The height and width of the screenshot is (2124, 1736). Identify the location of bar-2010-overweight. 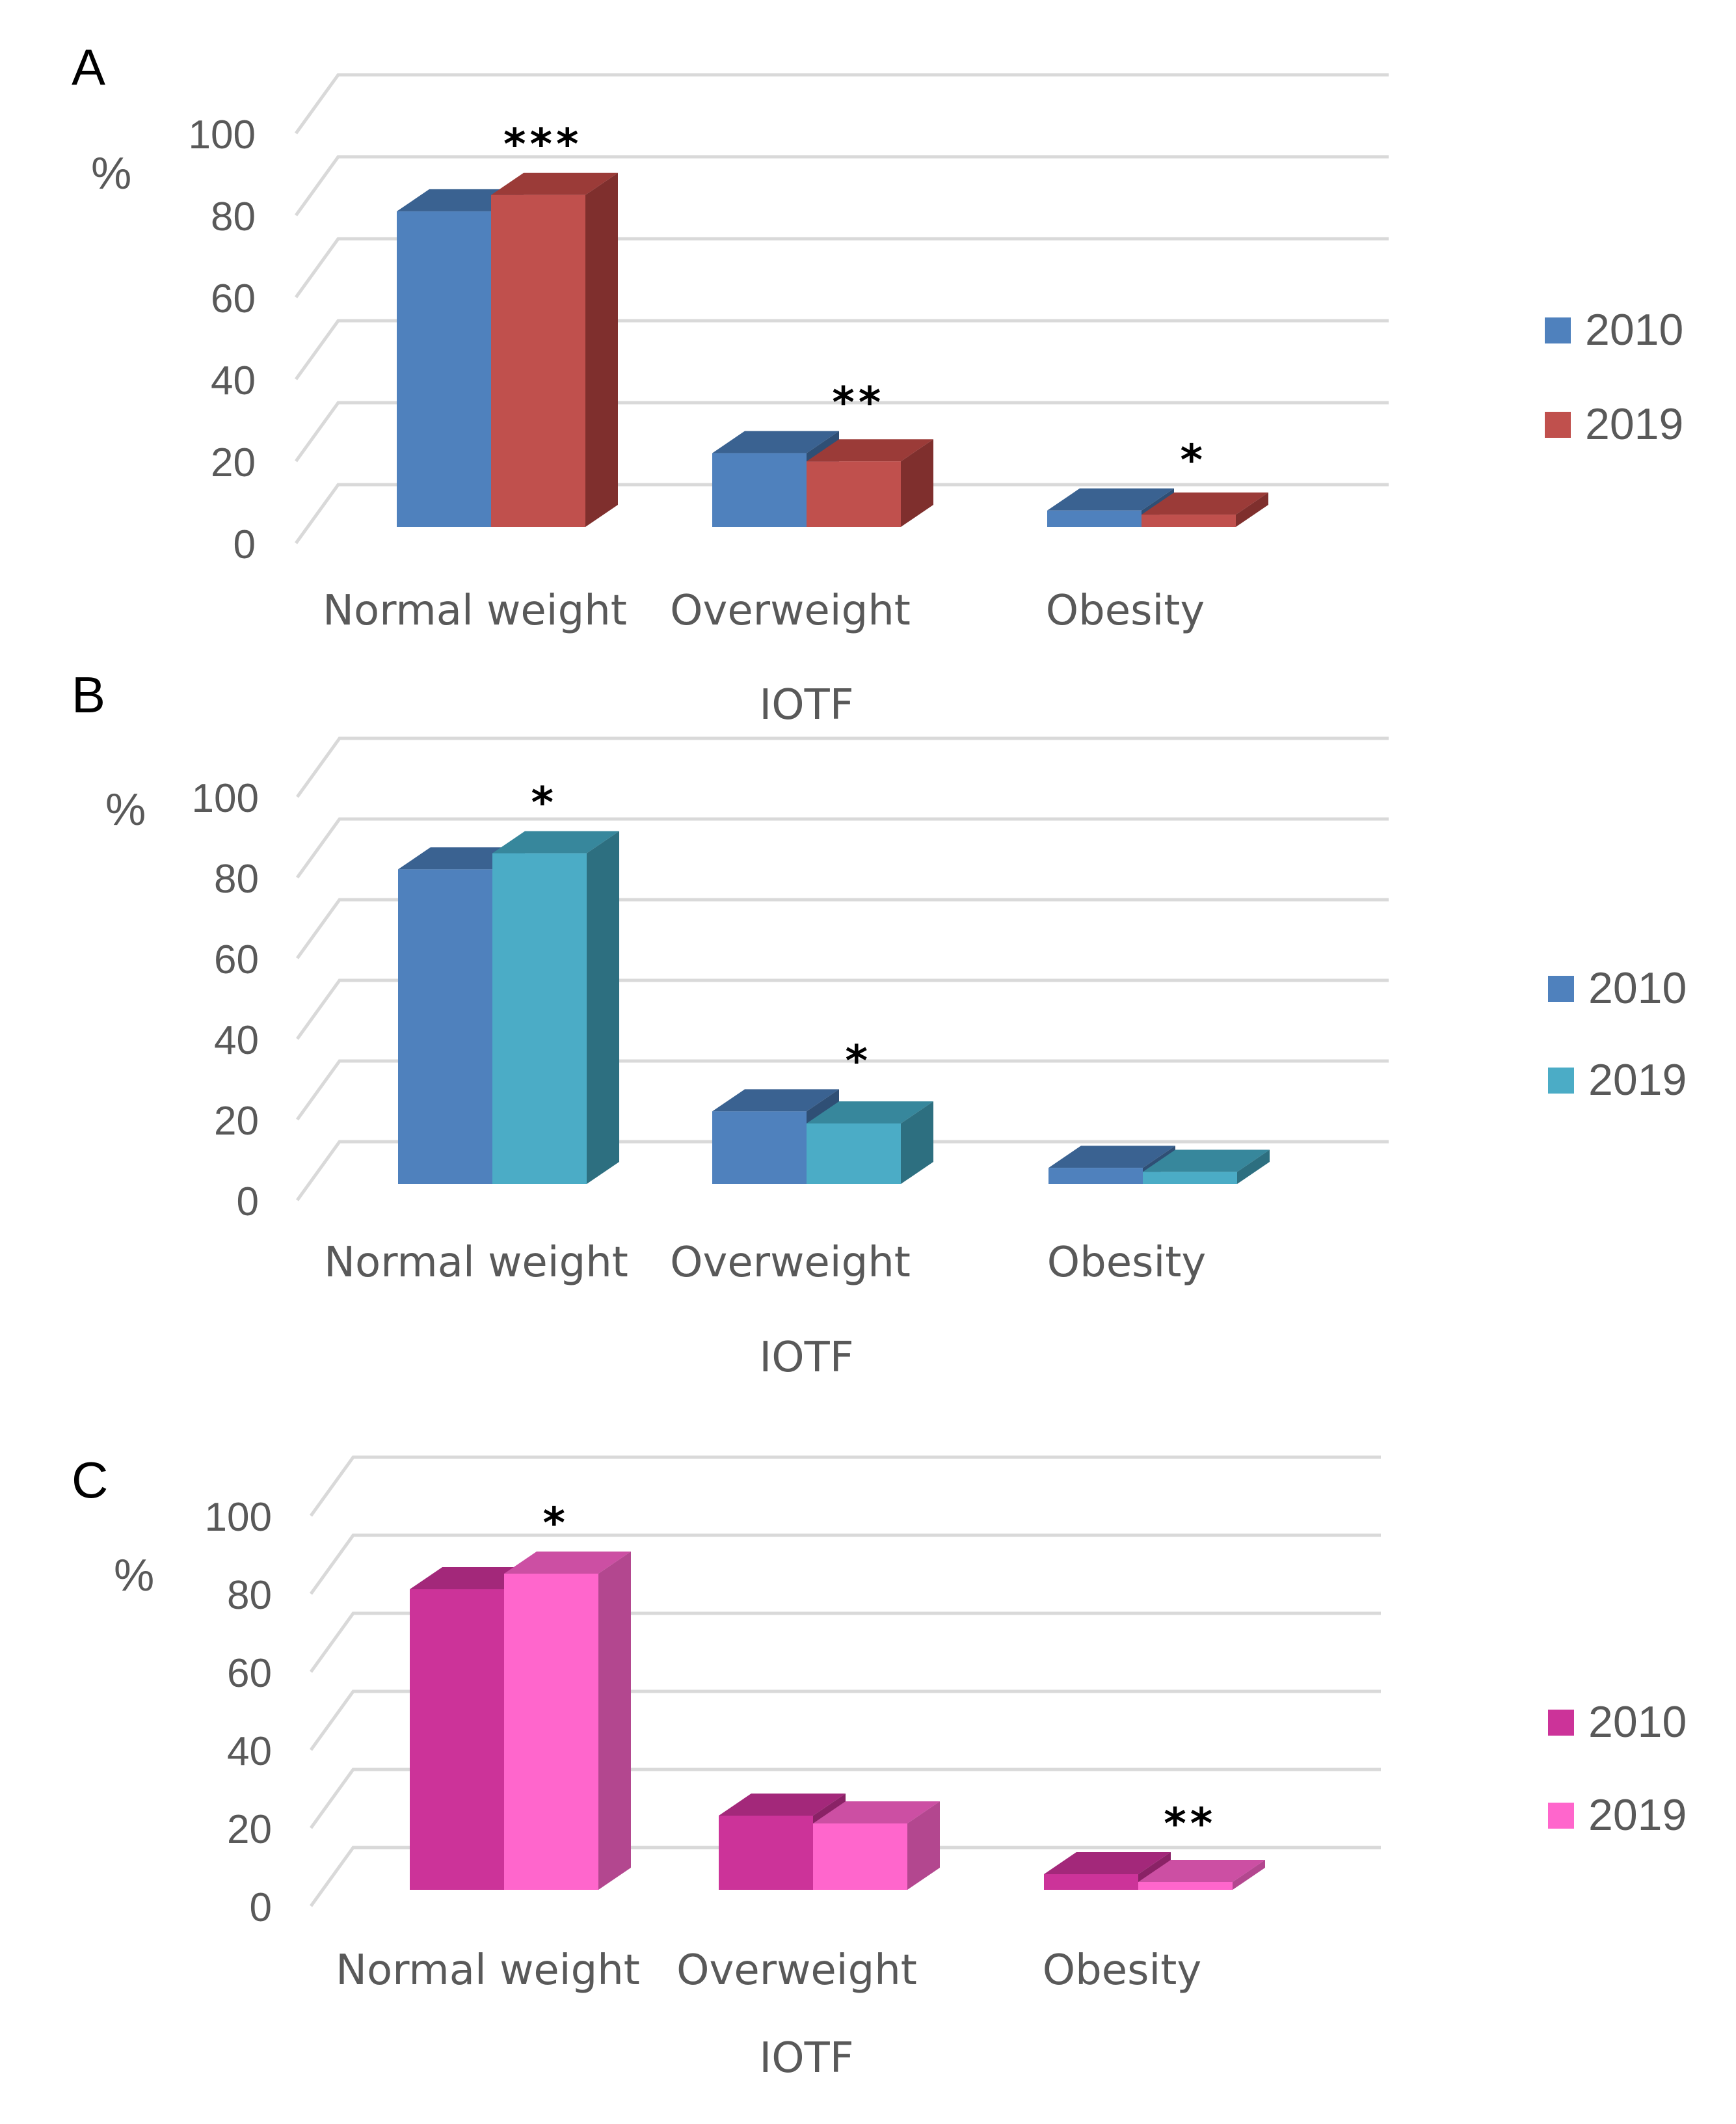
(783, 1842).